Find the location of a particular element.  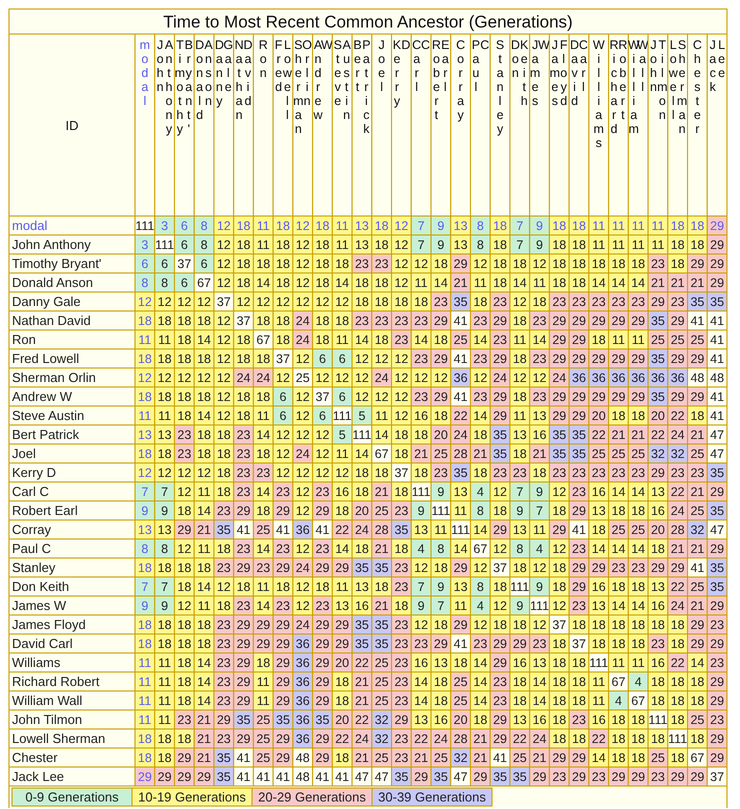

data-label: 41 is located at coordinates (579, 530).